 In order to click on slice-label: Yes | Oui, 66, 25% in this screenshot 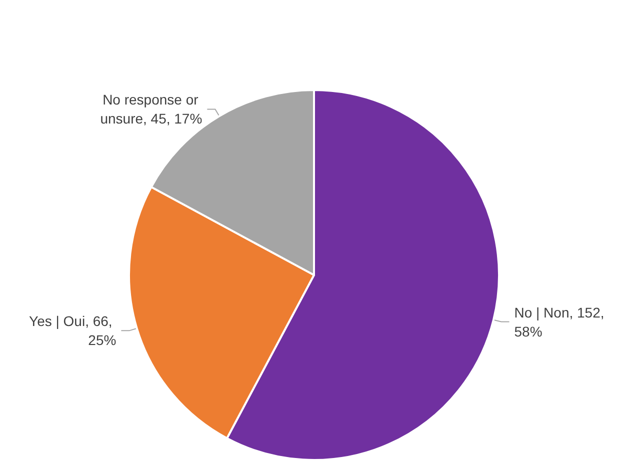, I will do `click(72, 330)`.